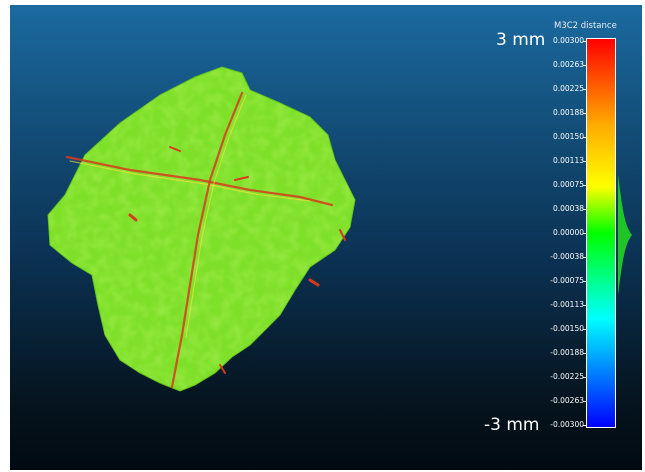 The image size is (645, 472). What do you see at coordinates (568, 136) in the screenshot?
I see `scale-tick-label: 0.00150` at bounding box center [568, 136].